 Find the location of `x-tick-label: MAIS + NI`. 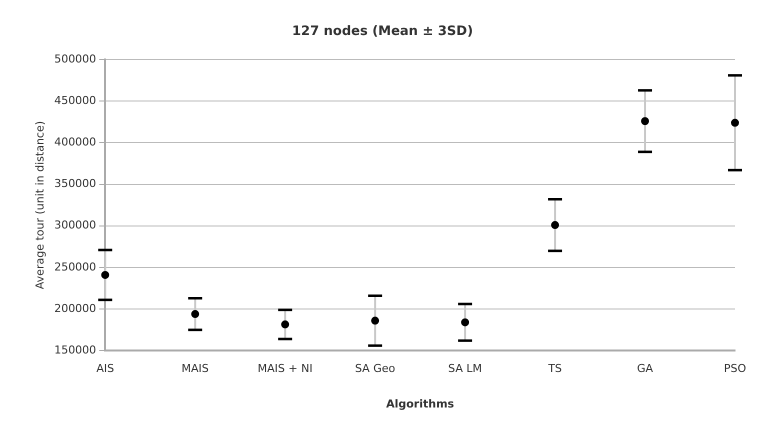

x-tick-label: MAIS + NI is located at coordinates (285, 369).